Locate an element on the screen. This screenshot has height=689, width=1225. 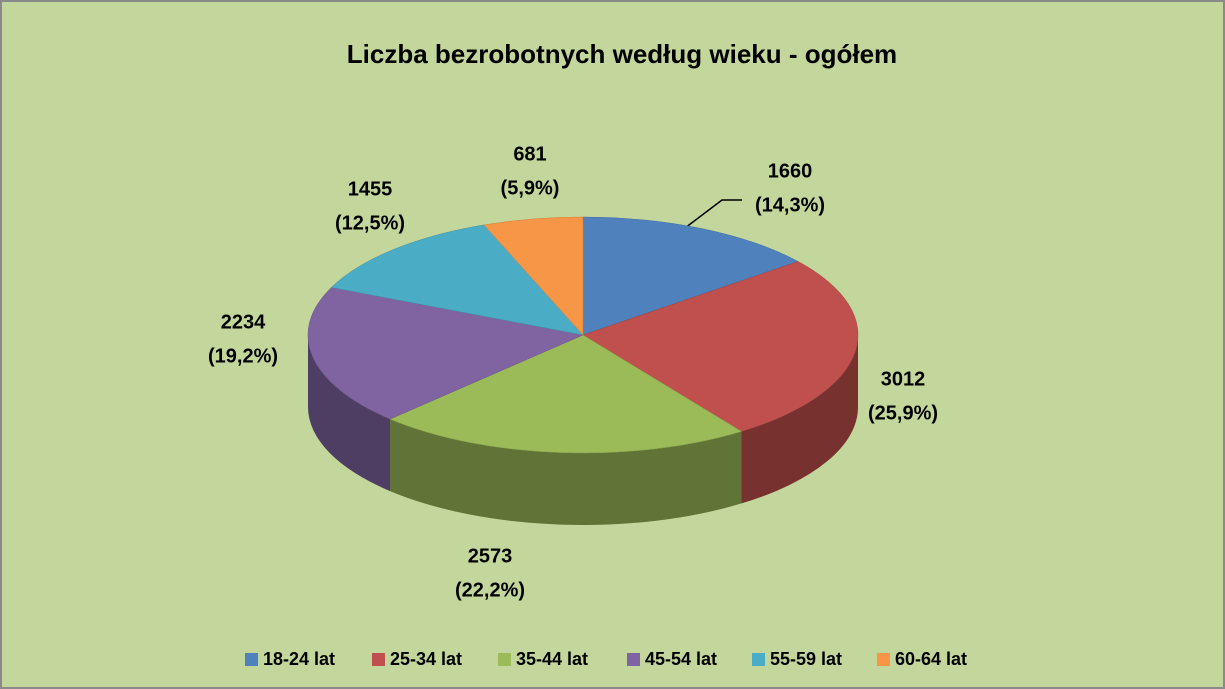
data-label: 3012 is located at coordinates (903, 379).